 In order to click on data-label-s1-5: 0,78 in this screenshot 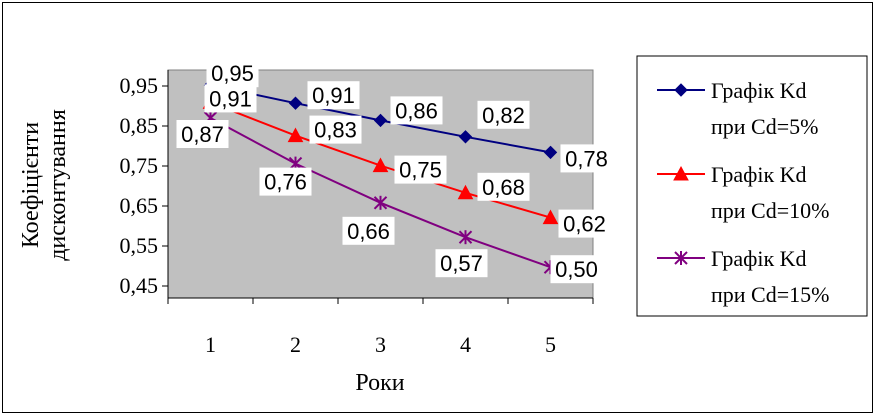, I will do `click(586, 158)`.